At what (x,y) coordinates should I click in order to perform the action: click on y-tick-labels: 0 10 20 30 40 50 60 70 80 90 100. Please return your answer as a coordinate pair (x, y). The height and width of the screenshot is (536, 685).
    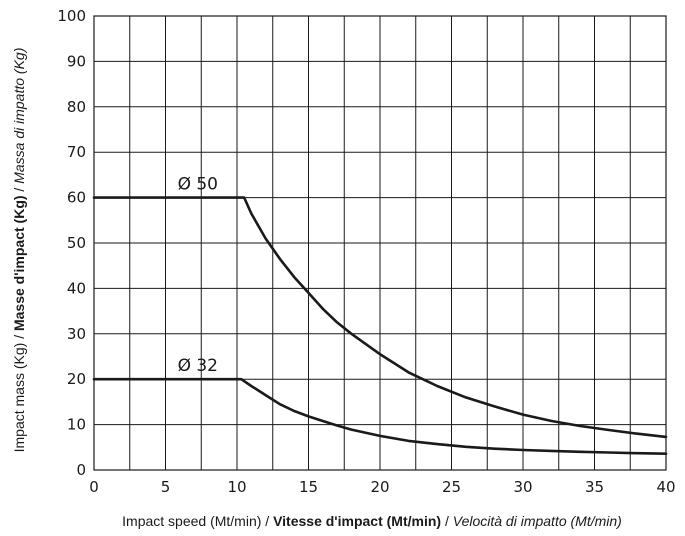
    Looking at the image, I should click on (71, 243).